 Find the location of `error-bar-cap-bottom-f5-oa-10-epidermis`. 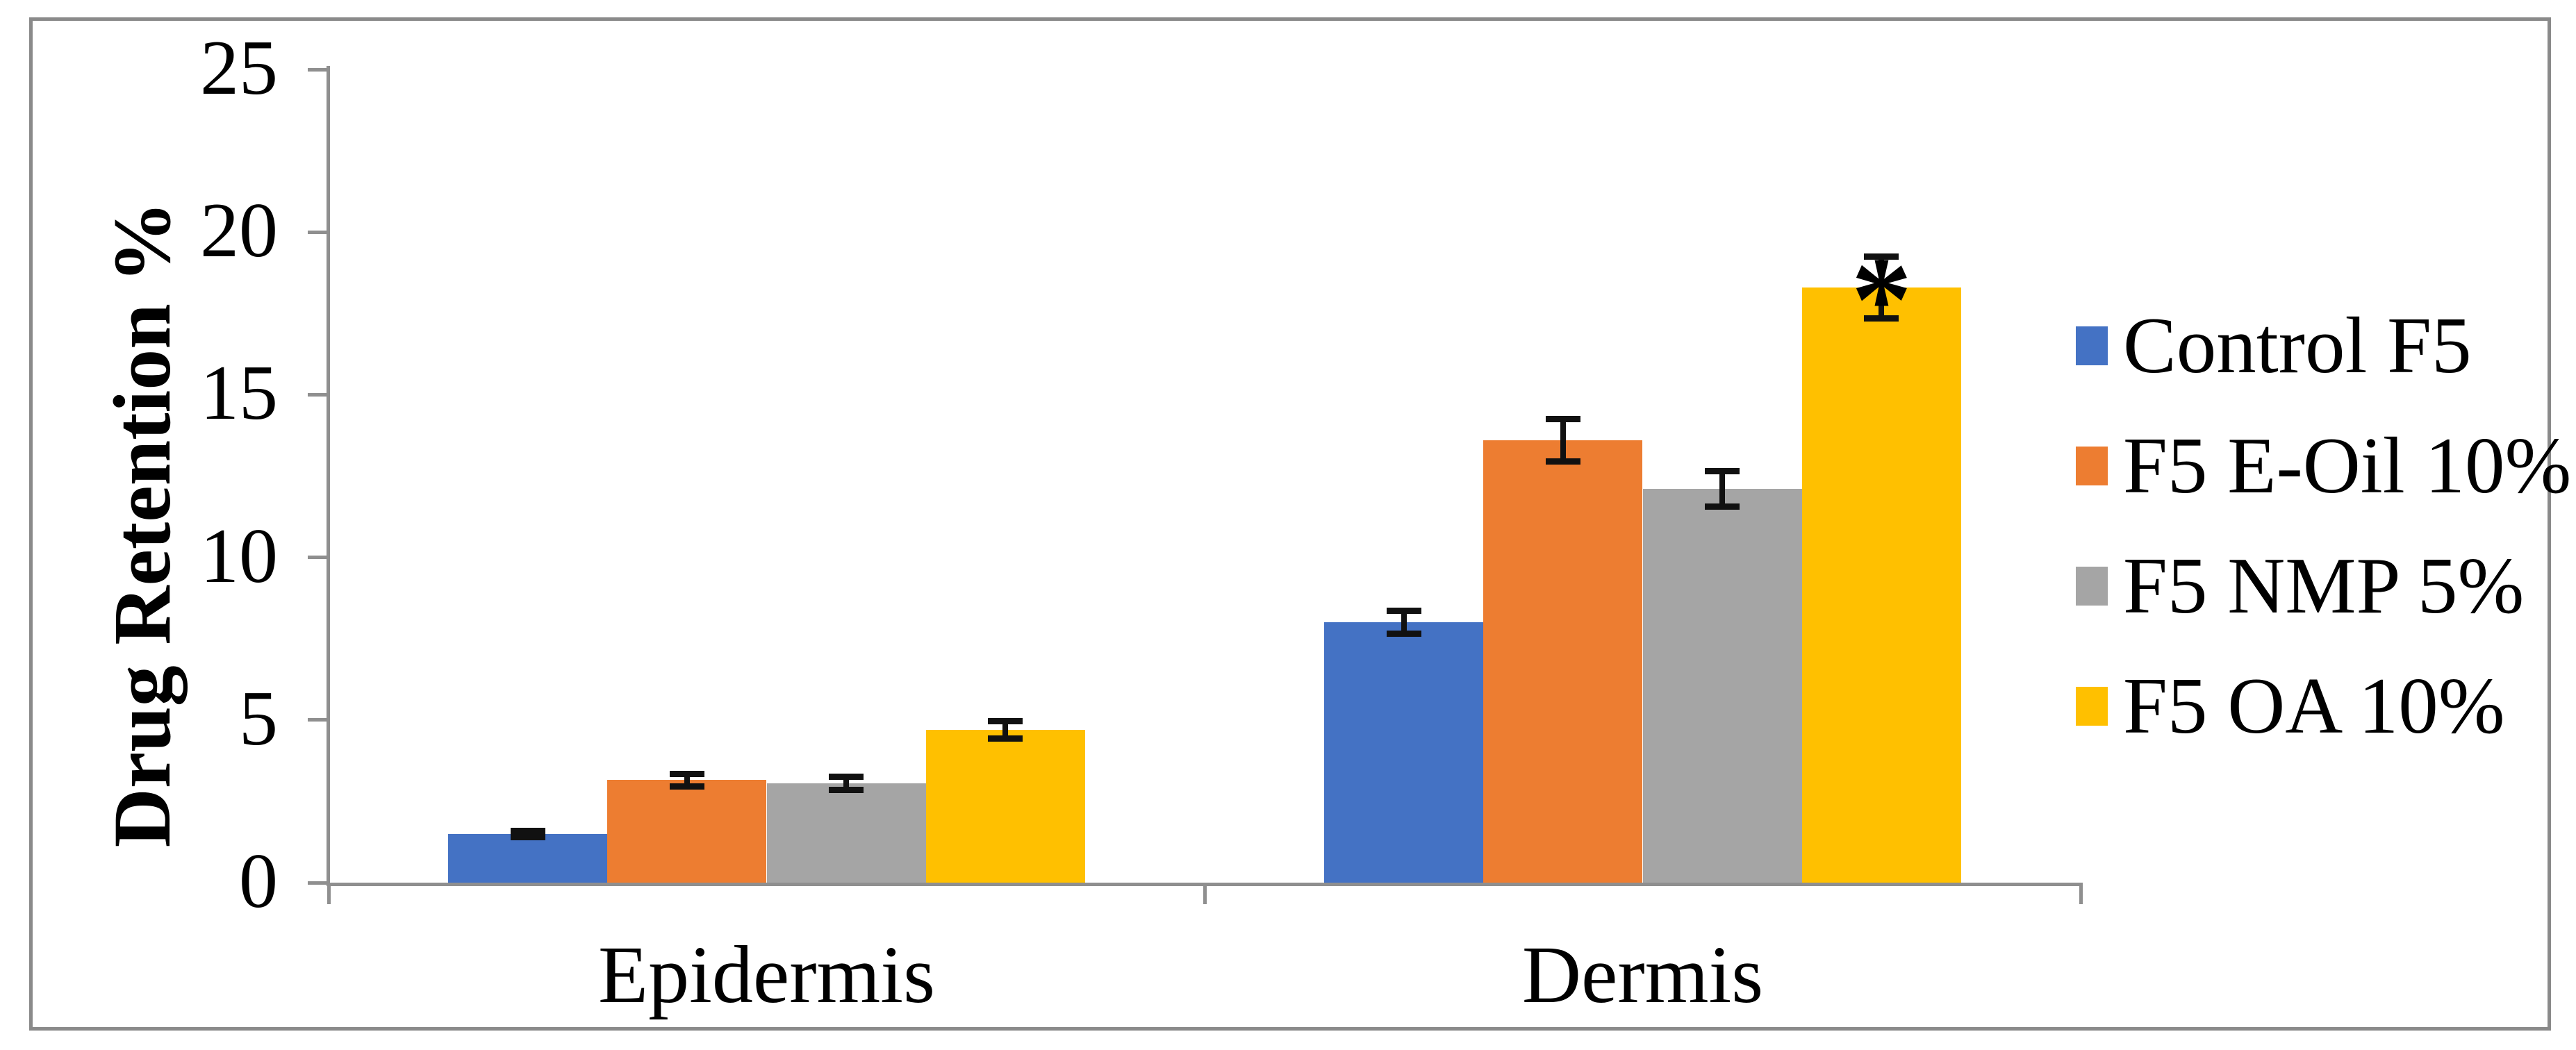

error-bar-cap-bottom-f5-oa-10-epidermis is located at coordinates (1006, 738).